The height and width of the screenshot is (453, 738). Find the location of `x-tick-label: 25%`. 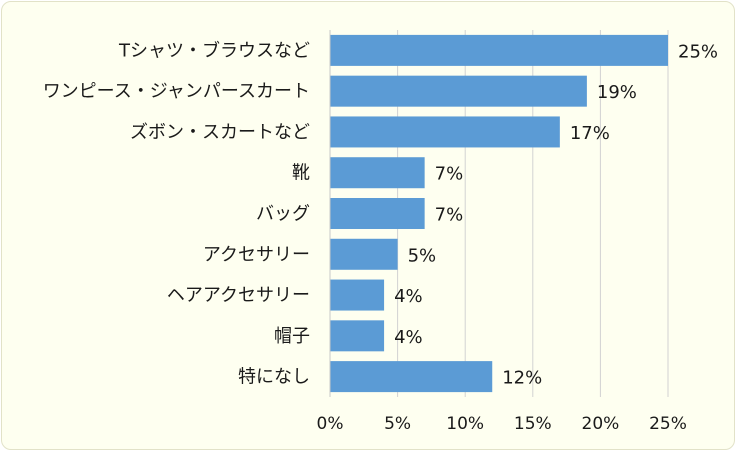

x-tick-label: 25% is located at coordinates (668, 424).